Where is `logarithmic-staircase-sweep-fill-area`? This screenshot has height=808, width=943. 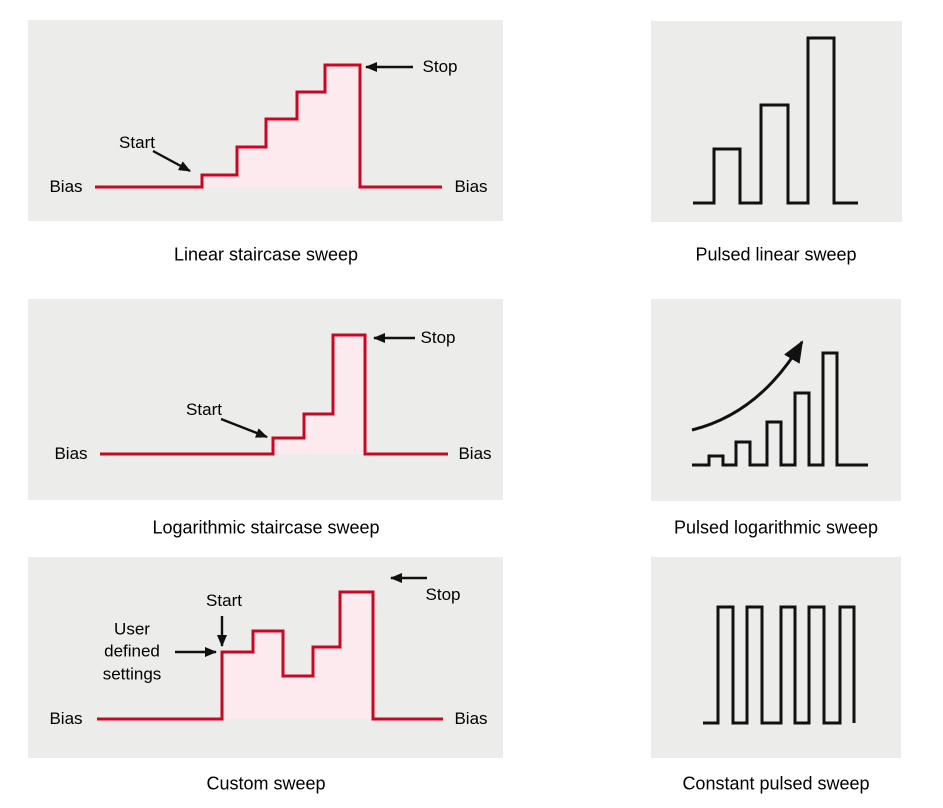 logarithmic-staircase-sweep-fill-area is located at coordinates (319, 394).